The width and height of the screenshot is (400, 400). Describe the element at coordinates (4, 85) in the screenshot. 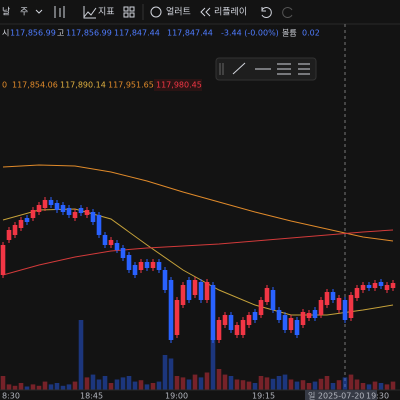

I see `ma-prefix: 0` at that location.